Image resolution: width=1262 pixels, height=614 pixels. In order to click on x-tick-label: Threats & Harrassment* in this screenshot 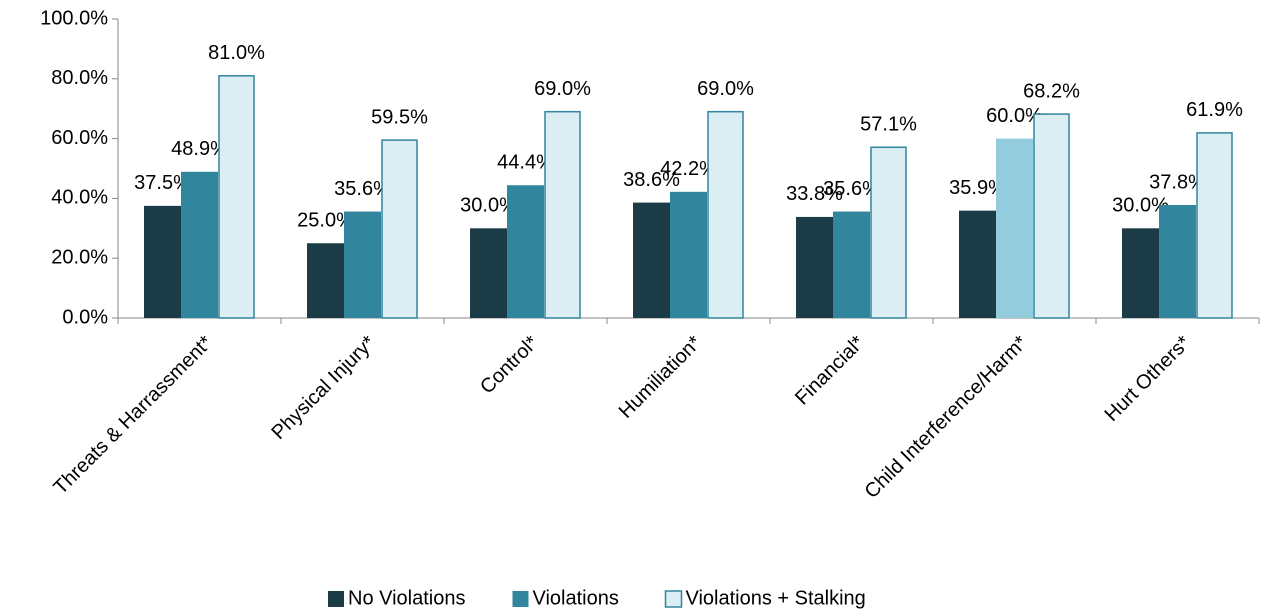, I will do `click(133, 415)`.